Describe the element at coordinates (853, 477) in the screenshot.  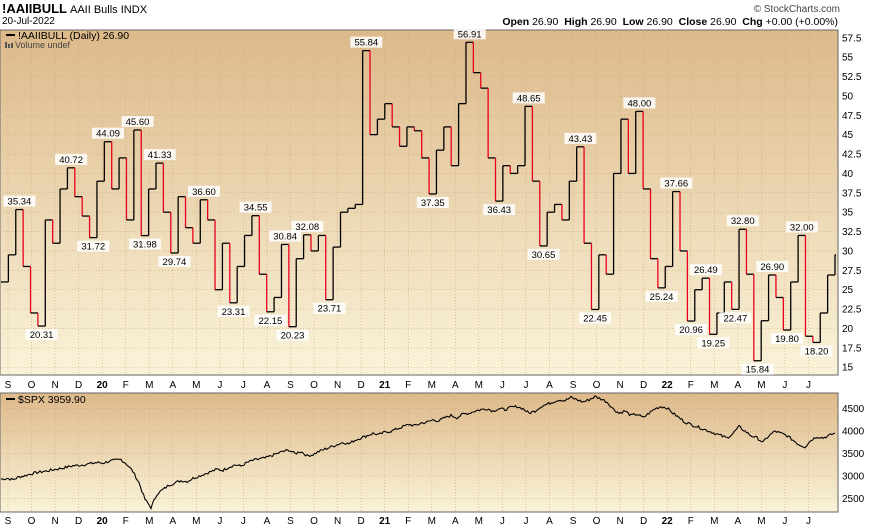
I see `y-tick-label: 3000` at that location.